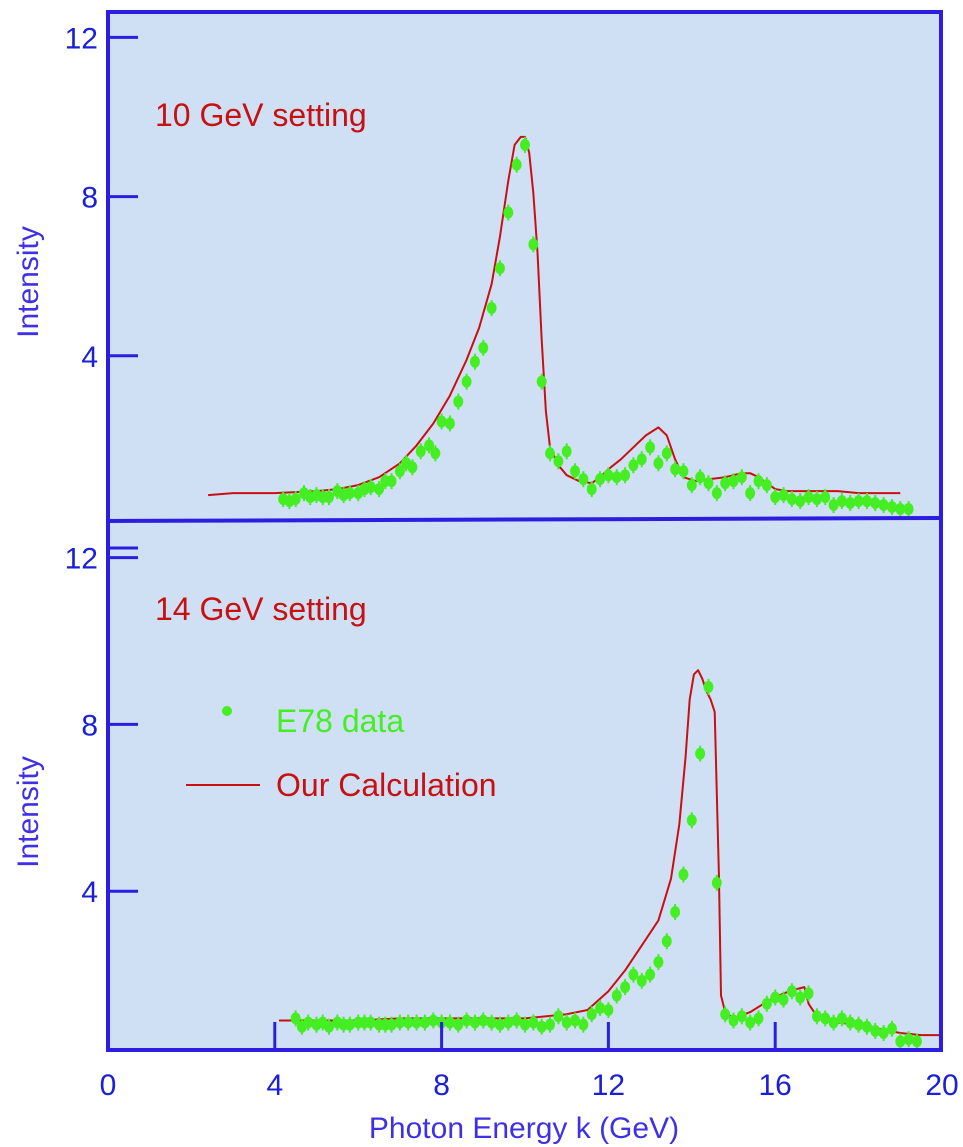  I want to click on x-tick-label: 20, so click(941, 1085).